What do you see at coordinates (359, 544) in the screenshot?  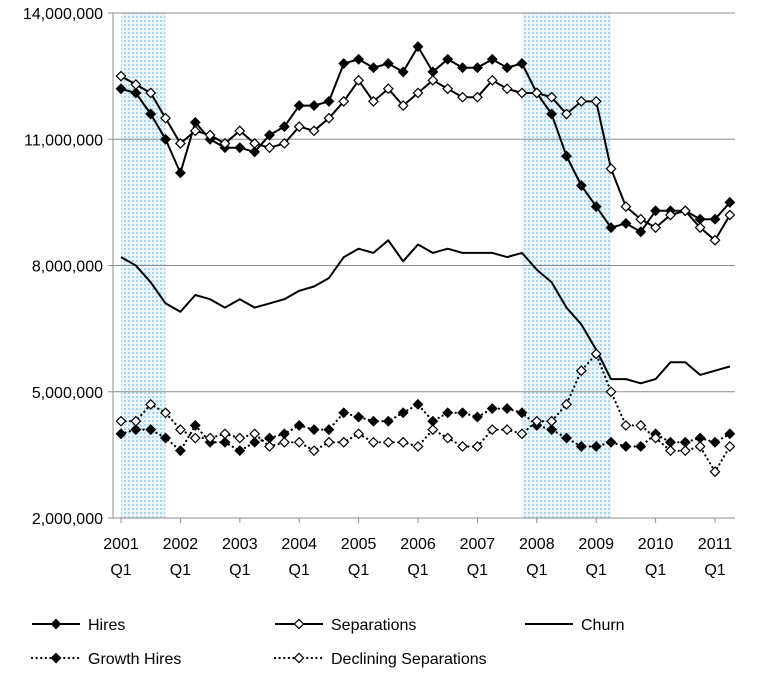 I see `x-tick-year: 2005` at bounding box center [359, 544].